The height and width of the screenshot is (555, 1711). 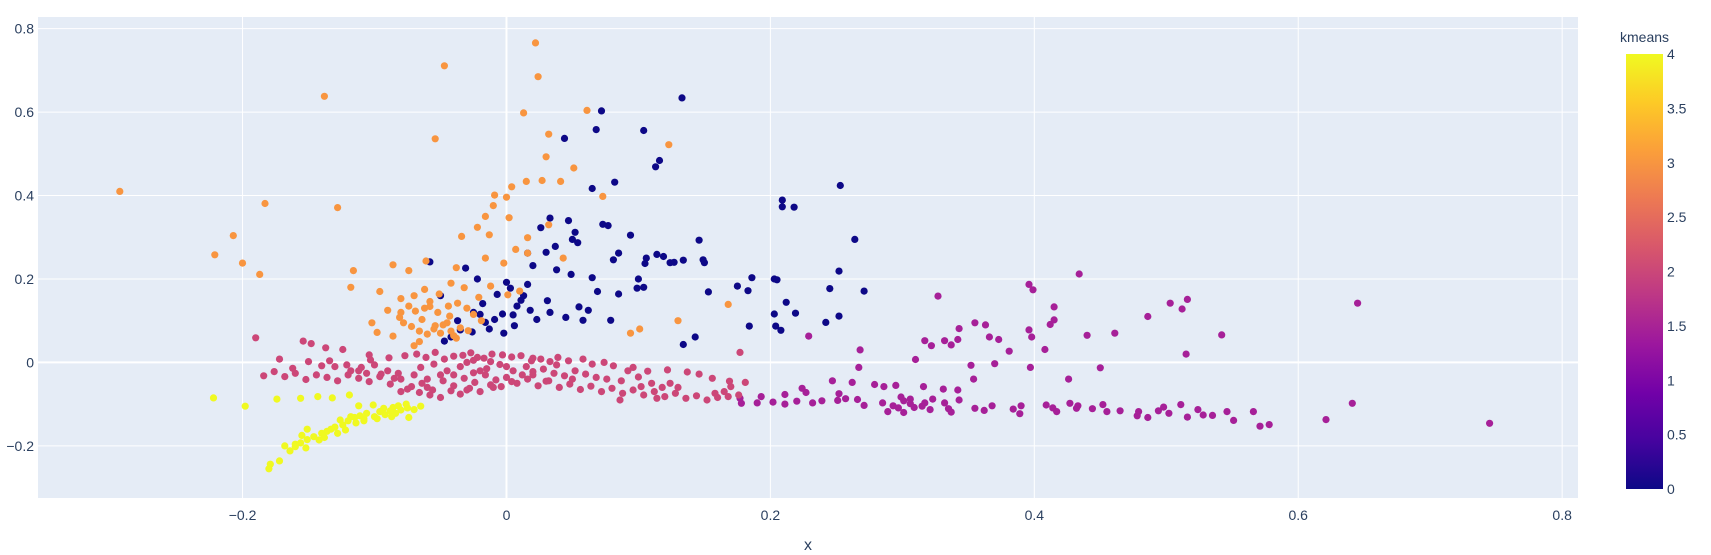 What do you see at coordinates (1677, 271) in the screenshot?
I see `colorbar-ticks: 0 0.5 1 1.5 2 2.5 3 3.5 4` at bounding box center [1677, 271].